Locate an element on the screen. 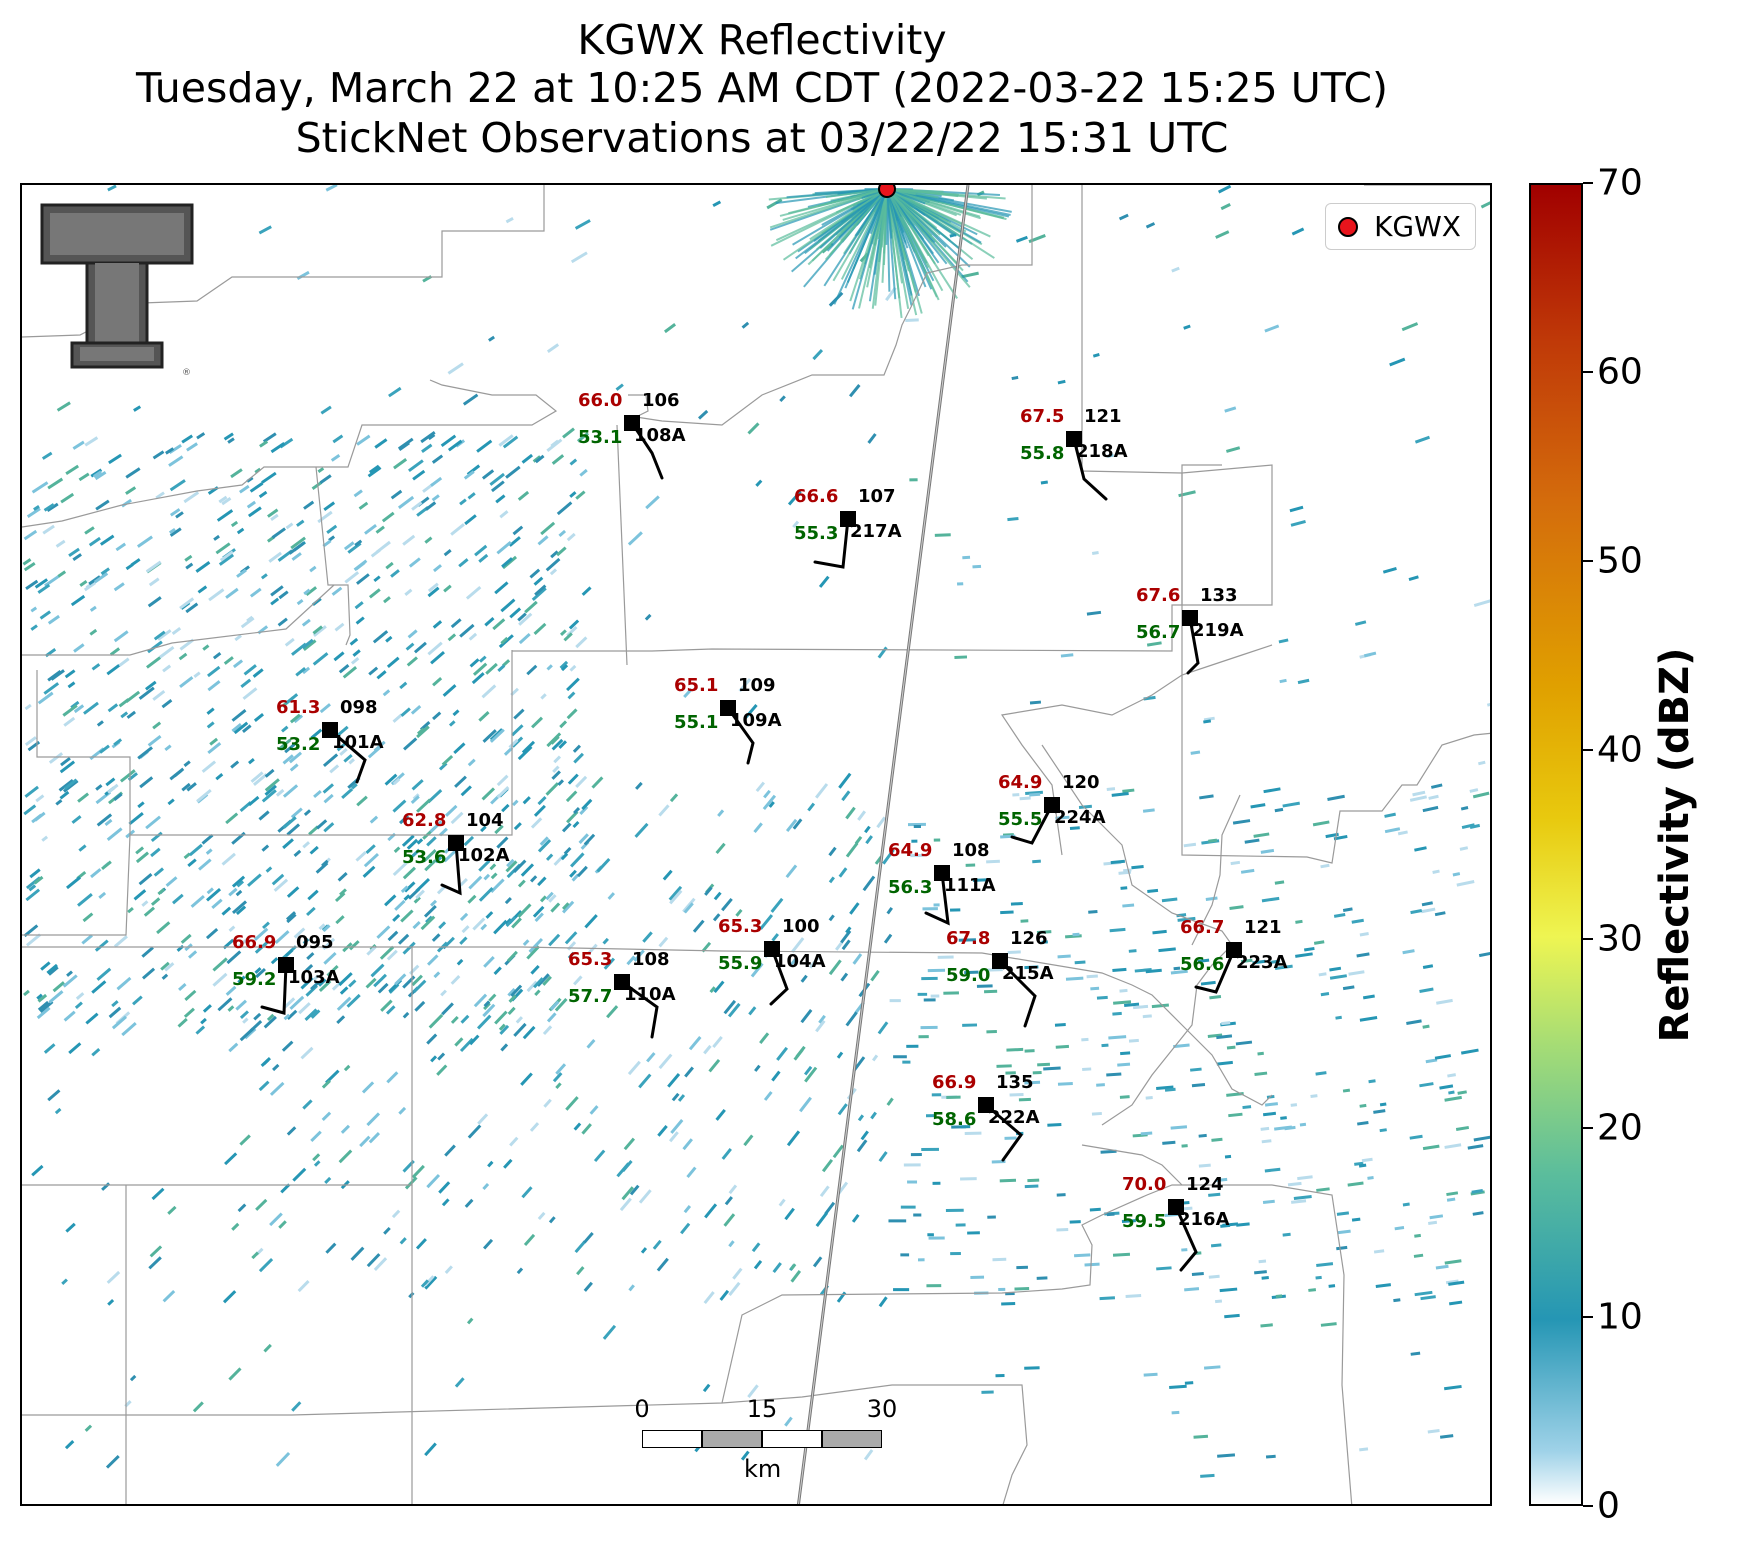 The image size is (1738, 1549). station-dewpoint: 53.1 is located at coordinates (600, 437).